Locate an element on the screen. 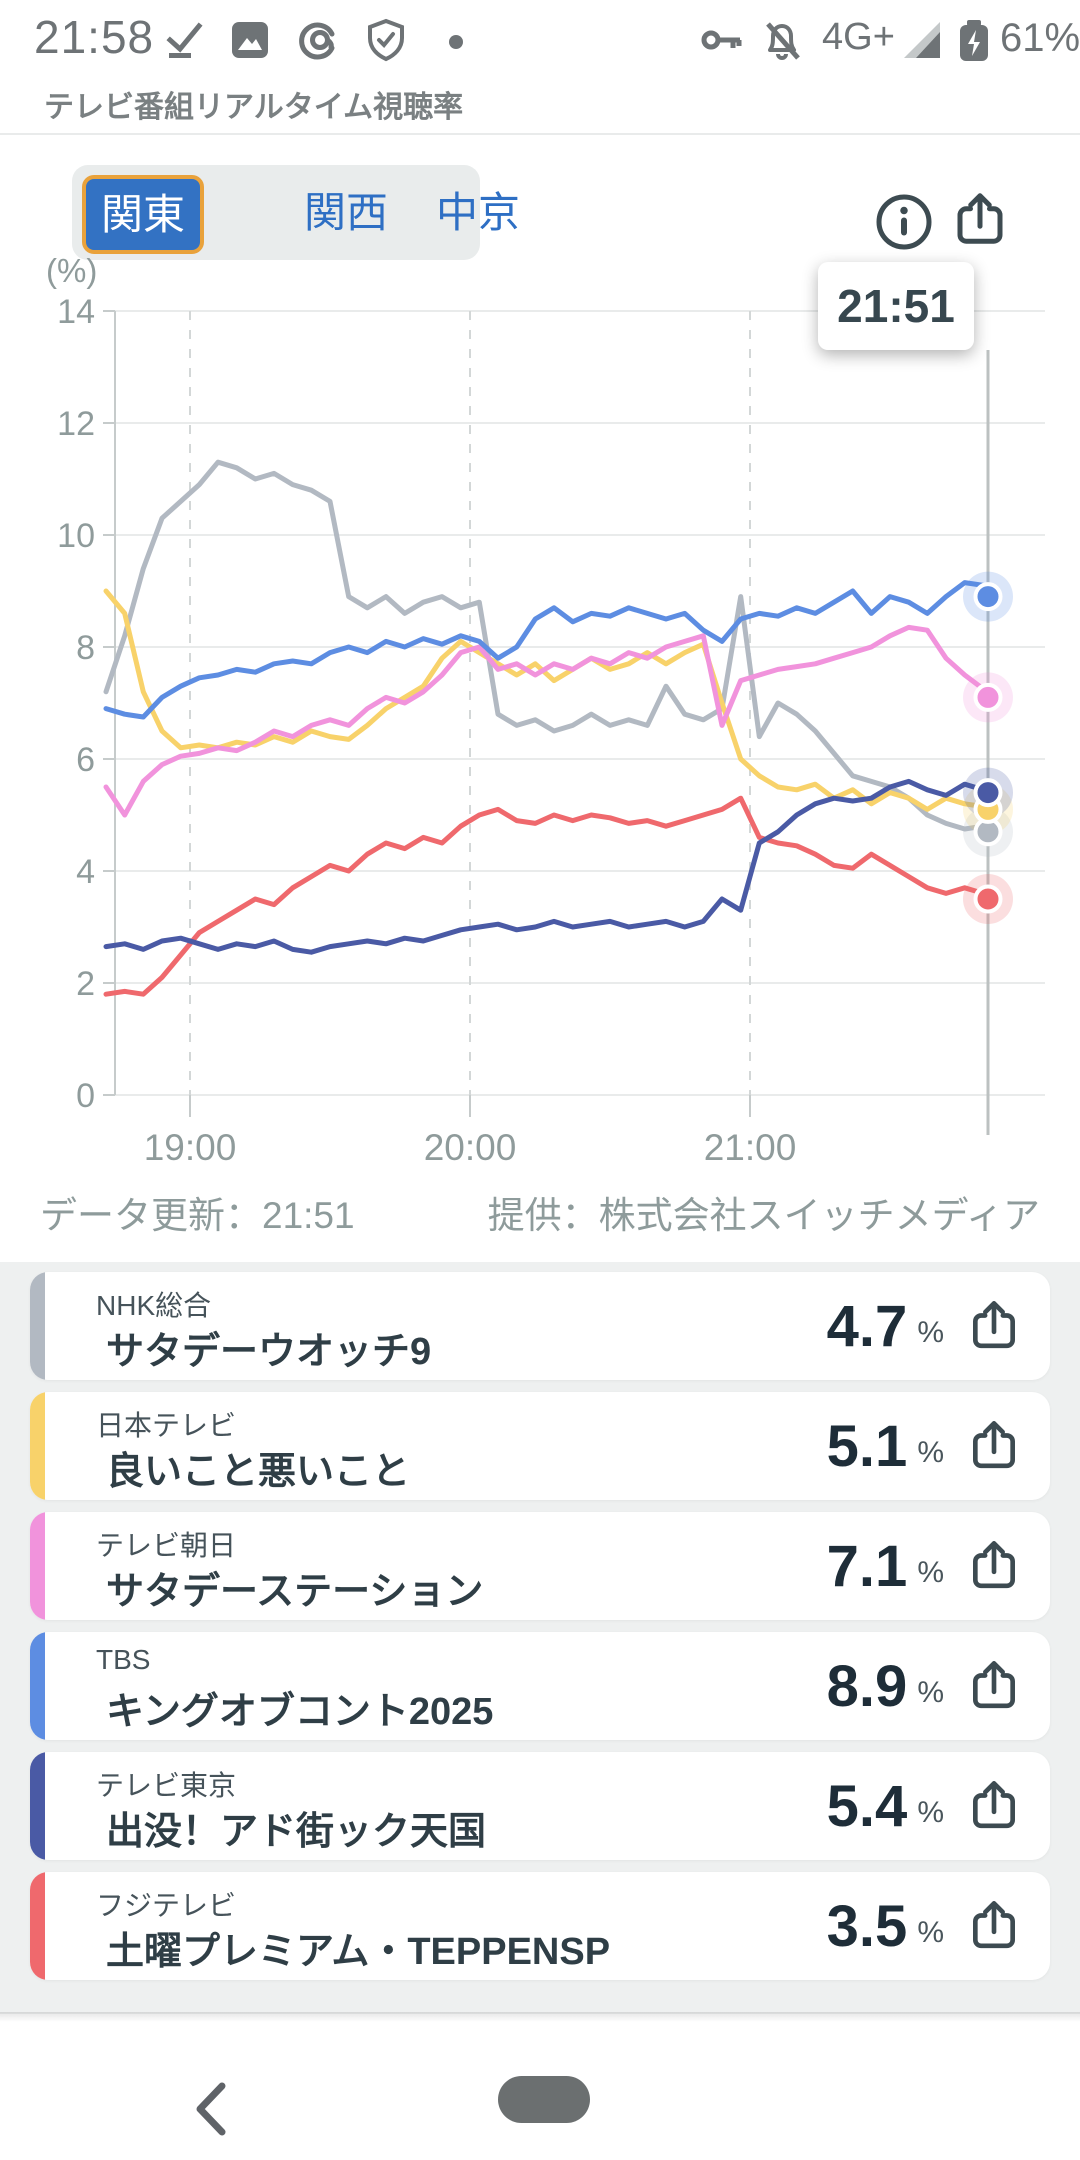  svg-text: 20:00 is located at coordinates (470, 1147).